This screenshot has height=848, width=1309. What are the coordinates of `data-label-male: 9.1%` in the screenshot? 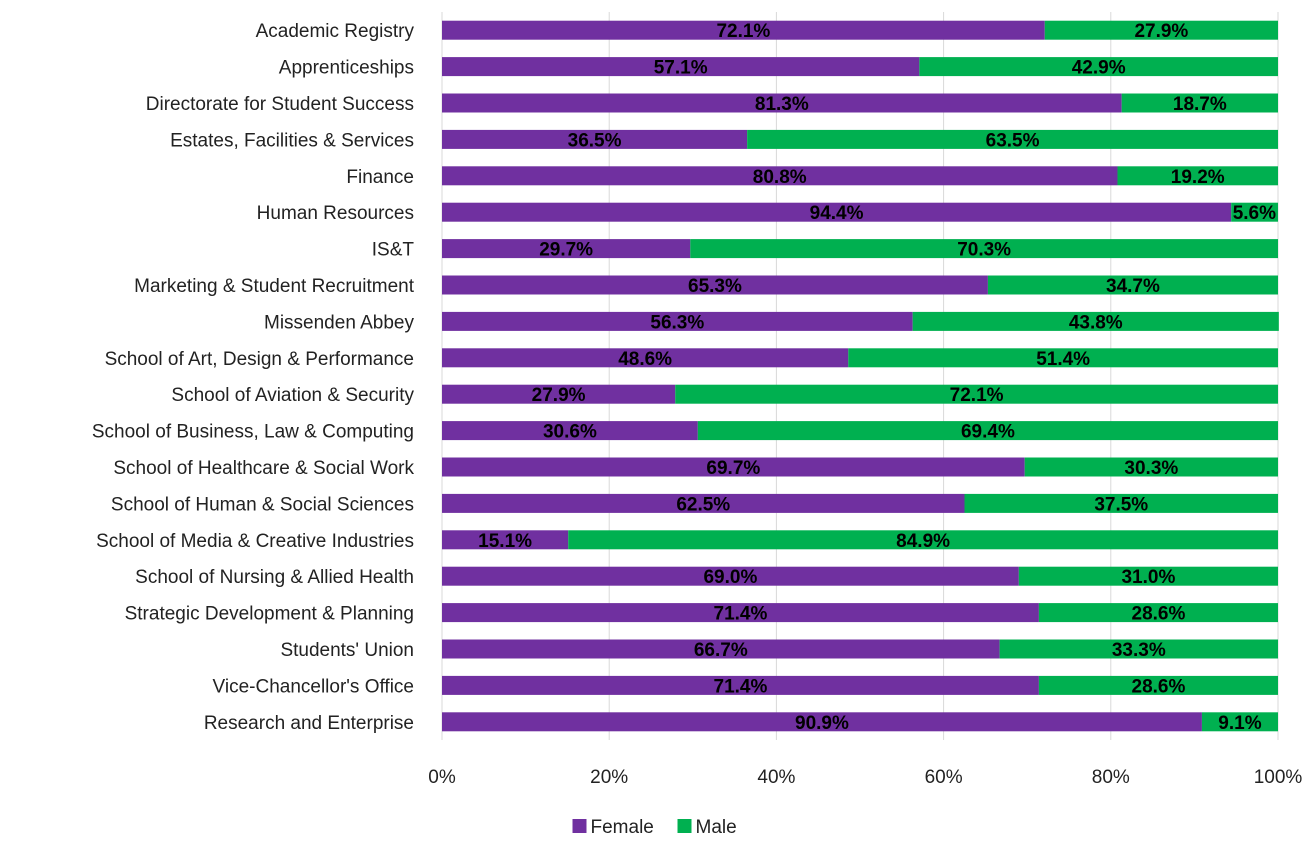 It's located at (1239, 723).